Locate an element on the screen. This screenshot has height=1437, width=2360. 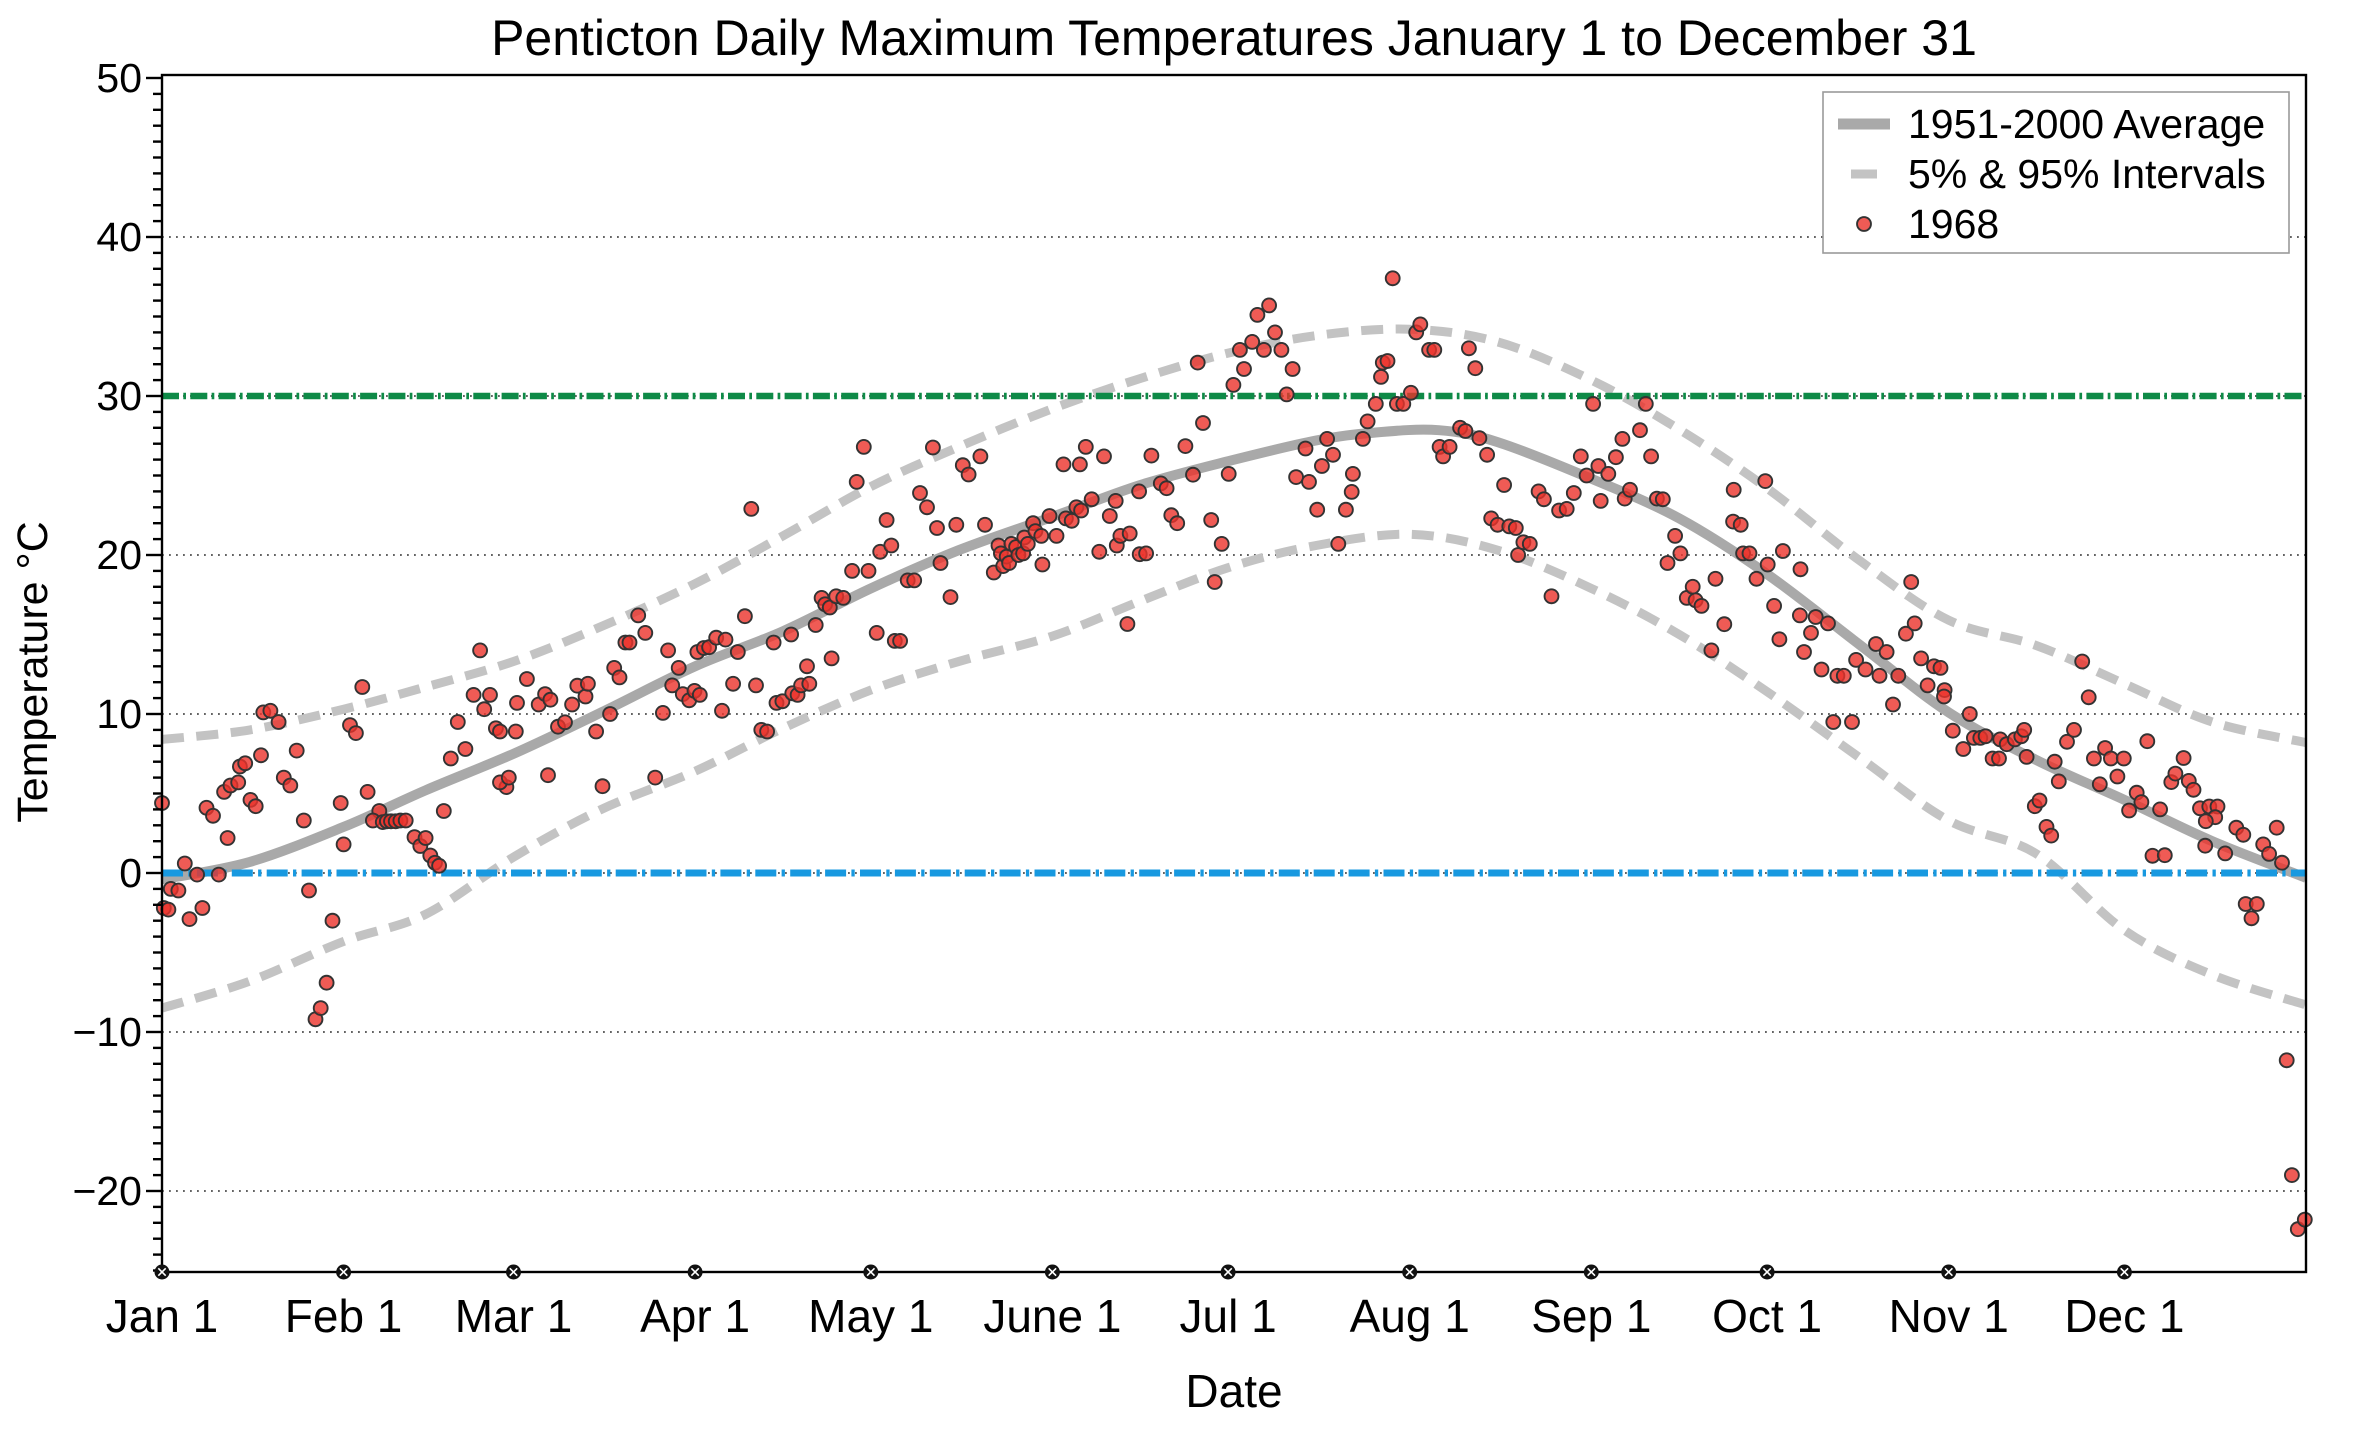
svg-text: 30 is located at coordinates (119, 396).